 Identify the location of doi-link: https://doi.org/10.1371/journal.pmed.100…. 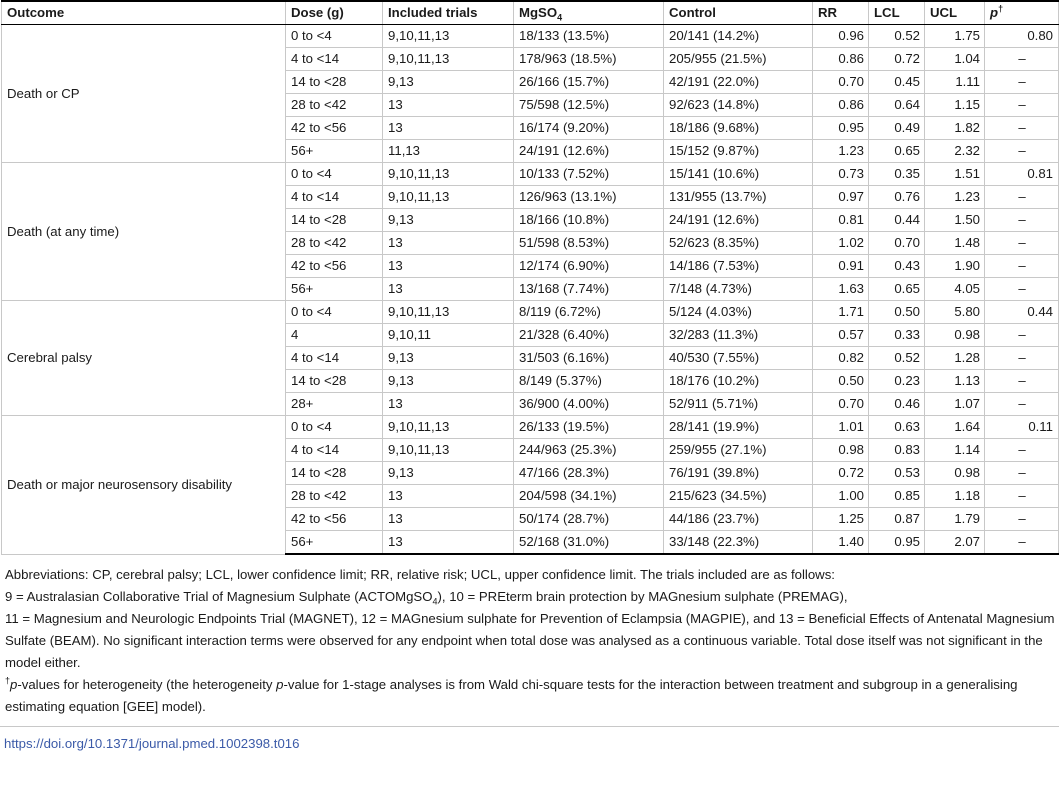
(152, 743).